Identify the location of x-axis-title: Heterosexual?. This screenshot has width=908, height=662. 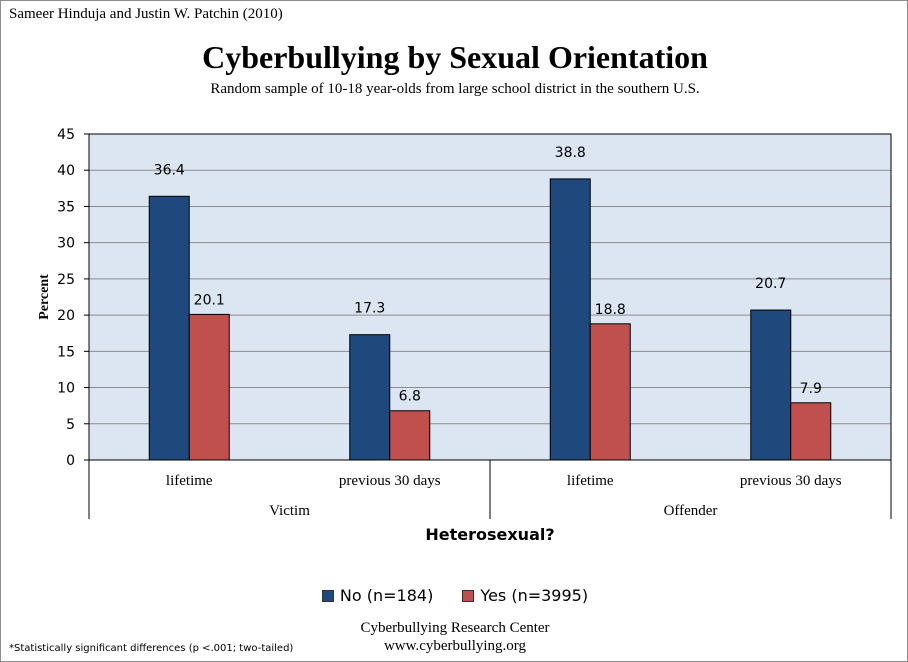
(489, 534).